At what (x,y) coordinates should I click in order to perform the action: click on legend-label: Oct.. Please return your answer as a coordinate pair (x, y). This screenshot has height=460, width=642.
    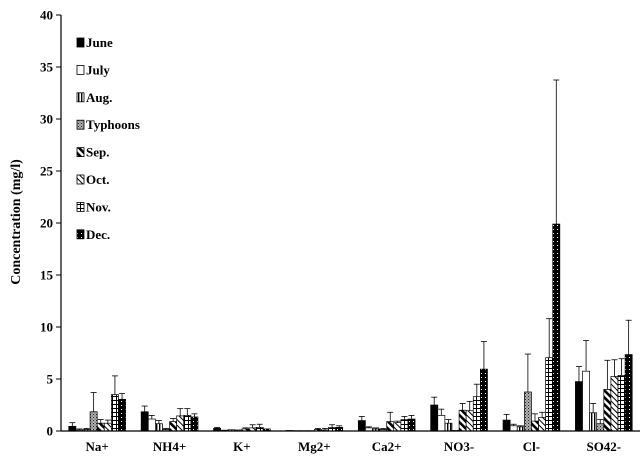
    Looking at the image, I should click on (97, 179).